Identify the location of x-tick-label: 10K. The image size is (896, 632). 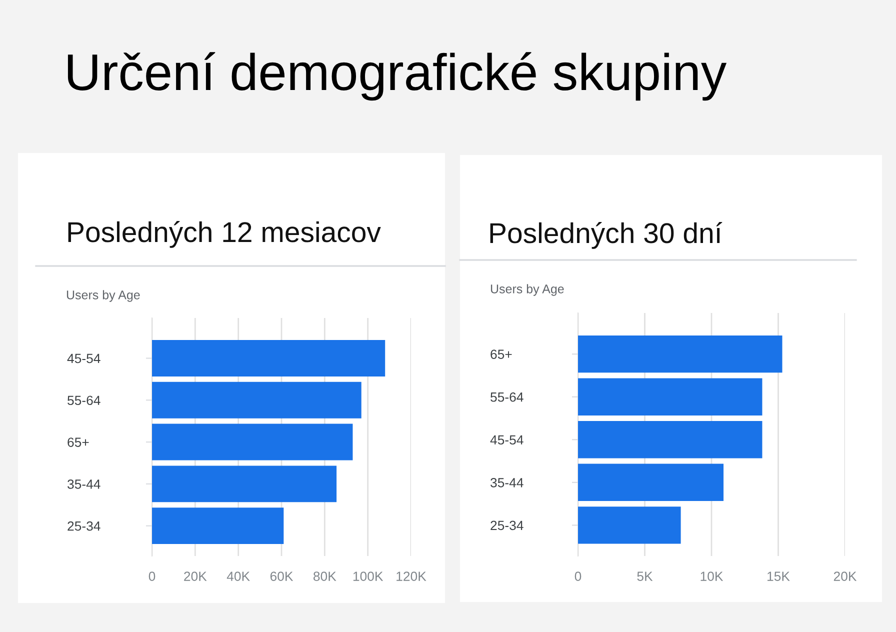
(712, 576).